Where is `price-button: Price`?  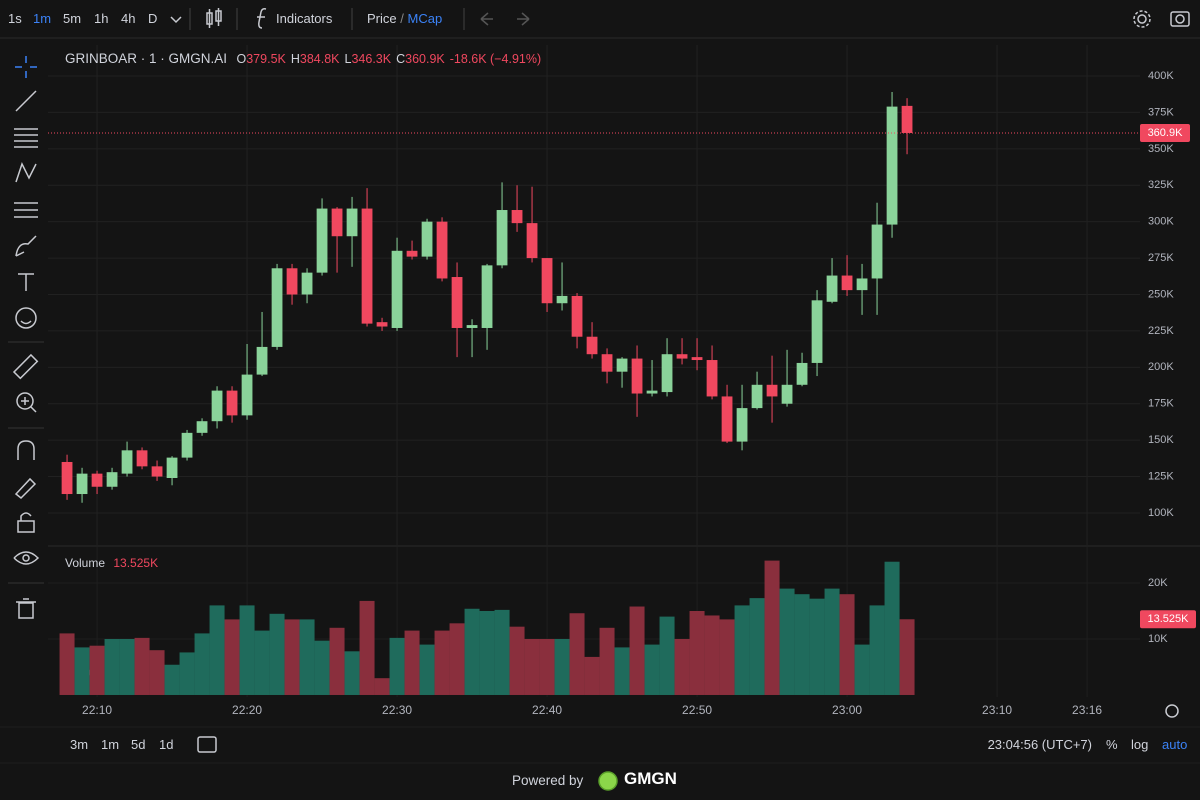
price-button: Price is located at coordinates (382, 18).